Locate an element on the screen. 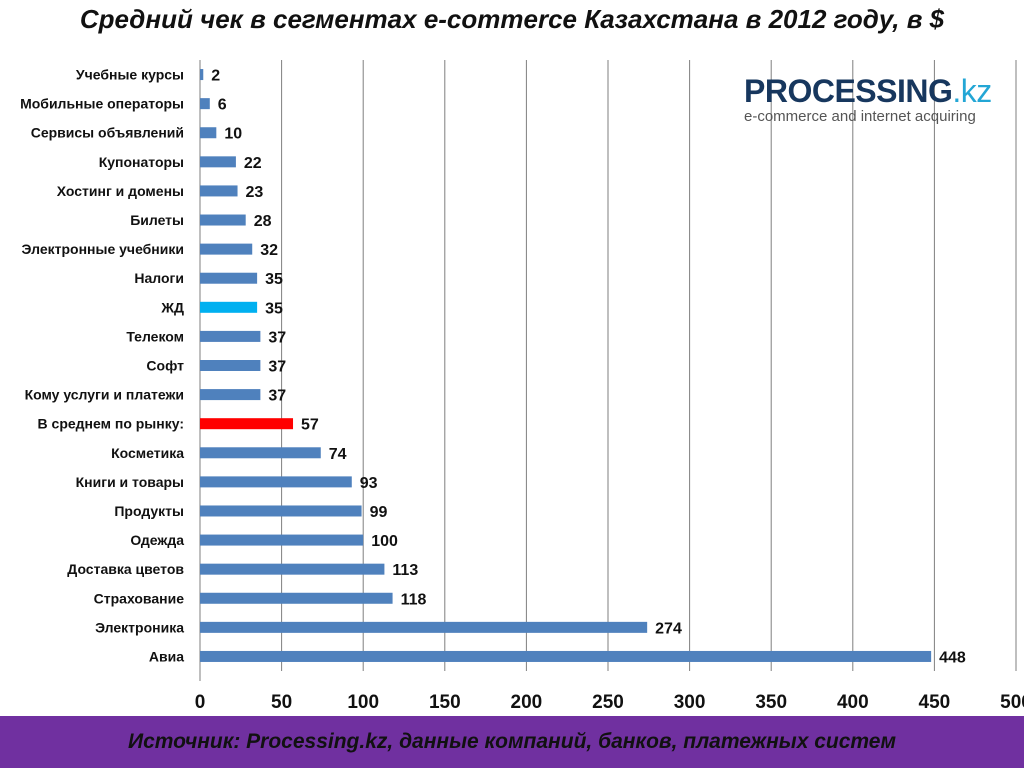 The width and height of the screenshot is (1024, 768). category-label: Телеком is located at coordinates (155, 336).